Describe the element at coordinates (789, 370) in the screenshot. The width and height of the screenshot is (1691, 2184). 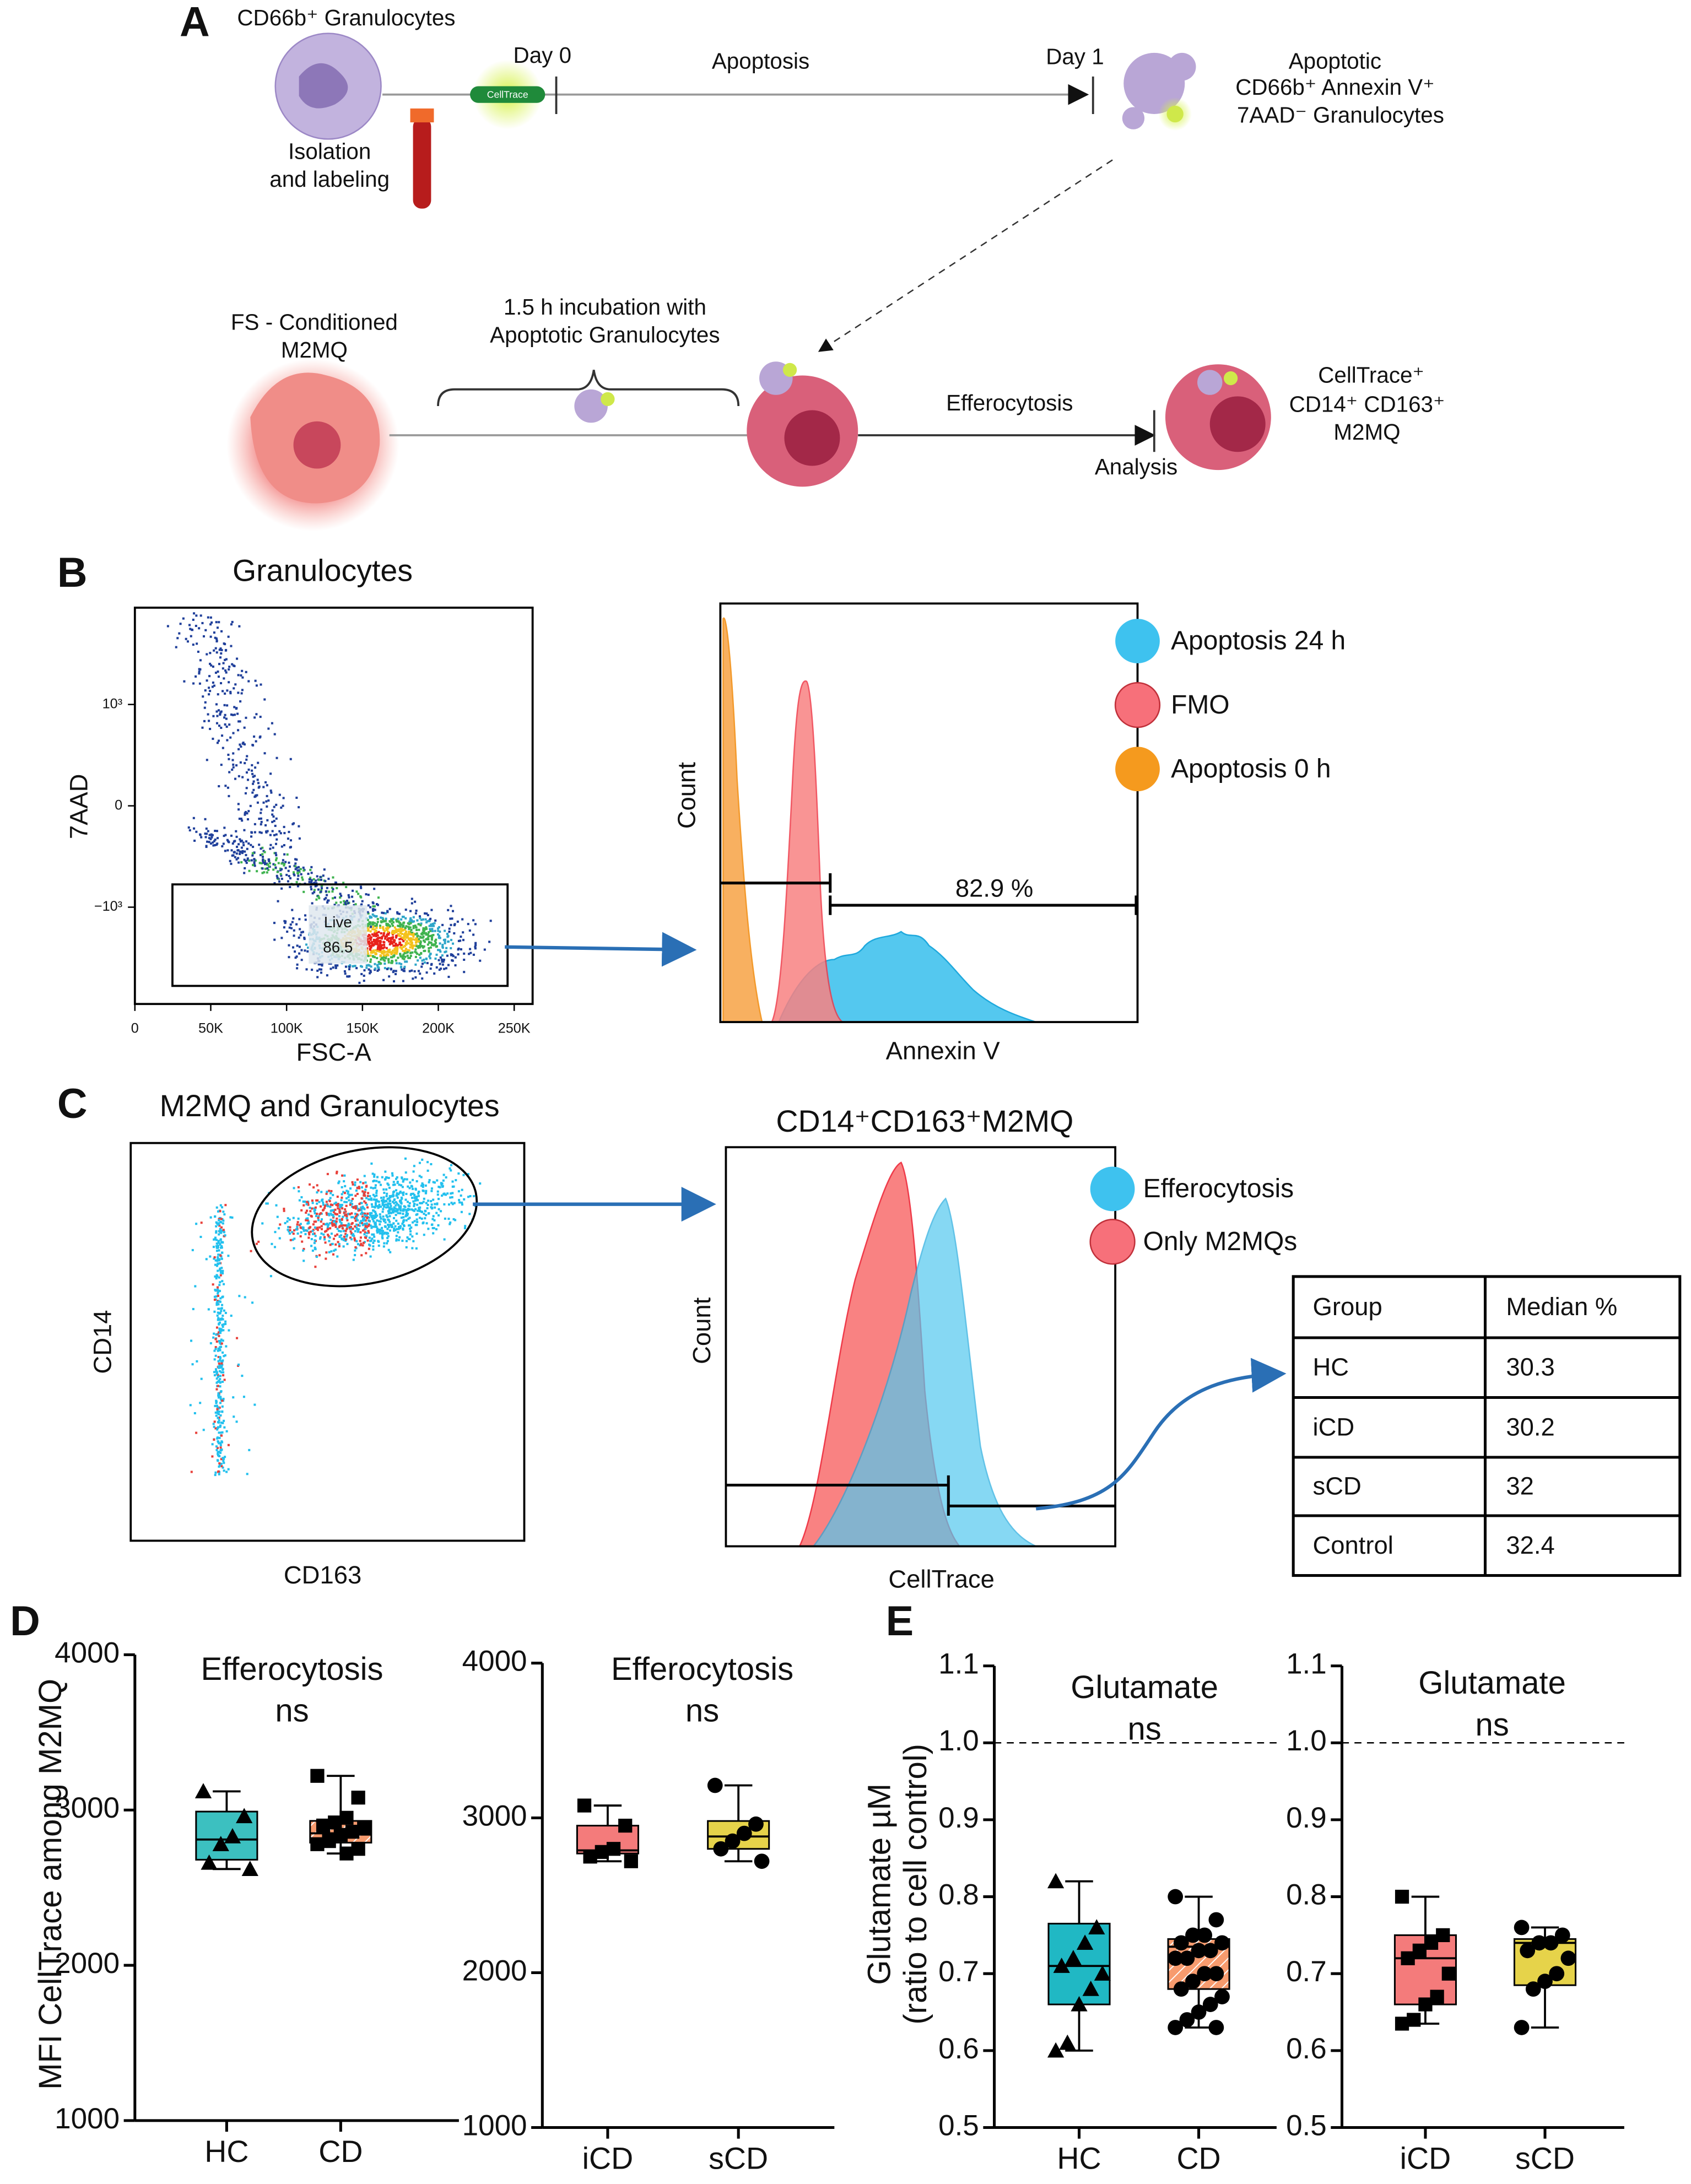
I see `dye-dot` at that location.